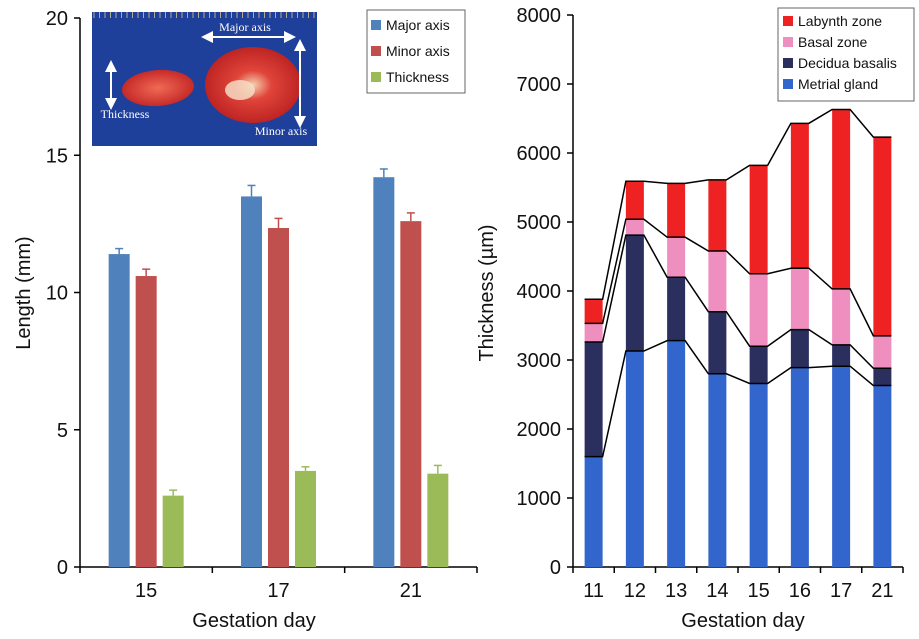 This screenshot has height=639, width=919. Describe the element at coordinates (800, 591) in the screenshot. I see `x-tick-label: 16` at that location.